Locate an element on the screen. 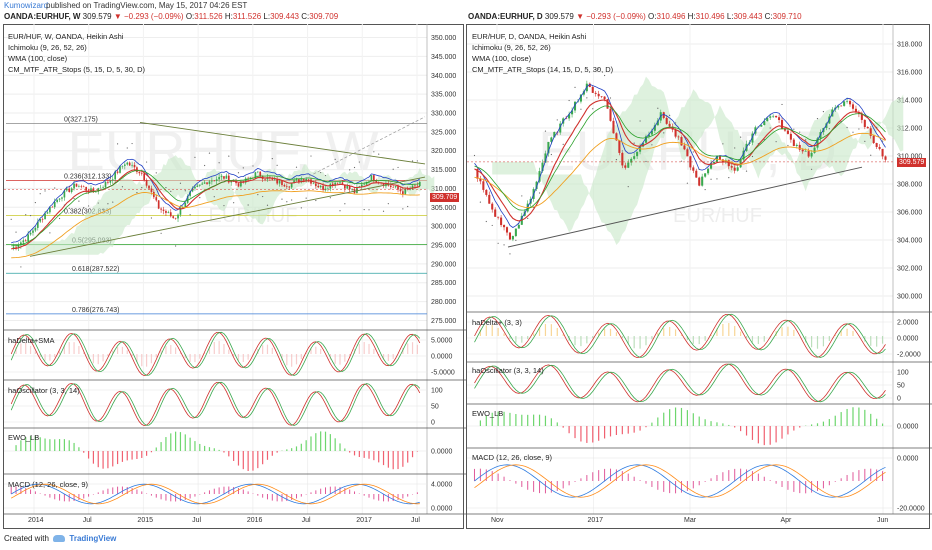  right-macd-line is located at coordinates (680, 481).